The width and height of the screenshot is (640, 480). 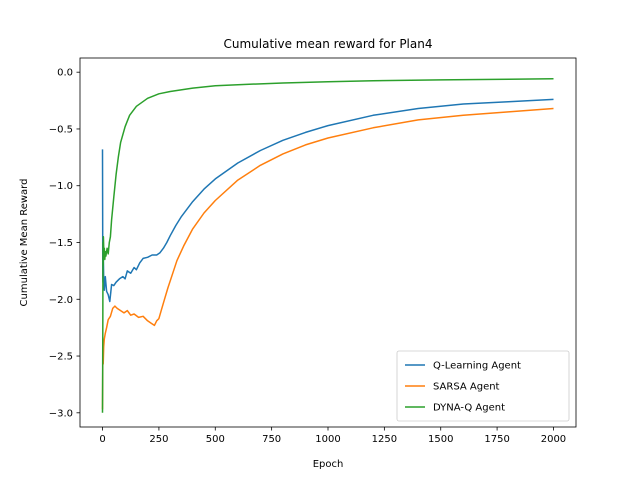 What do you see at coordinates (440, 439) in the screenshot?
I see `x-tick-label: 1500` at bounding box center [440, 439].